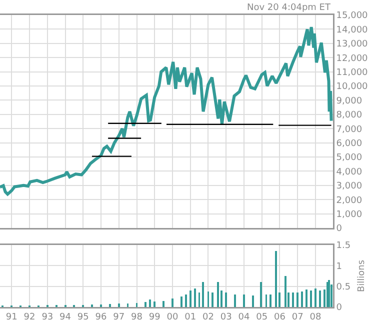 The image size is (375, 321). Describe the element at coordinates (349, 201) in the screenshot. I see `y-tick-label: 2,000` at that location.